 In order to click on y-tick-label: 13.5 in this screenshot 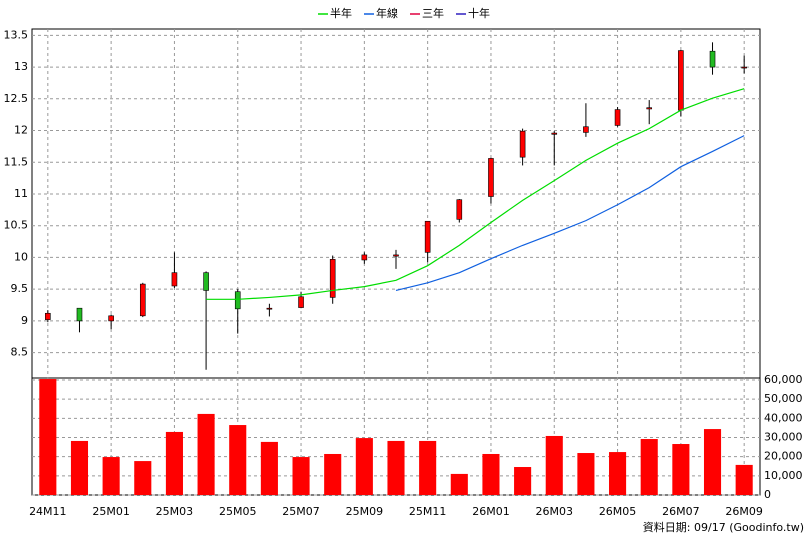, I will do `click(16, 34)`.